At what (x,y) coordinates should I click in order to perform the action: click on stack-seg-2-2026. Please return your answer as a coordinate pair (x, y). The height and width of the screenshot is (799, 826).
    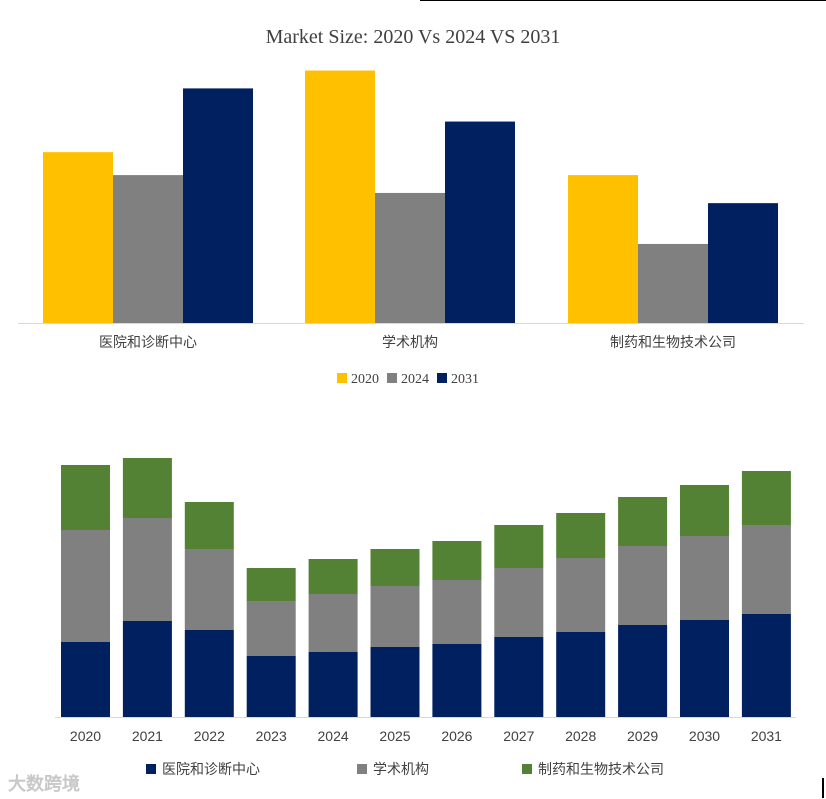
    Looking at the image, I should click on (457, 612).